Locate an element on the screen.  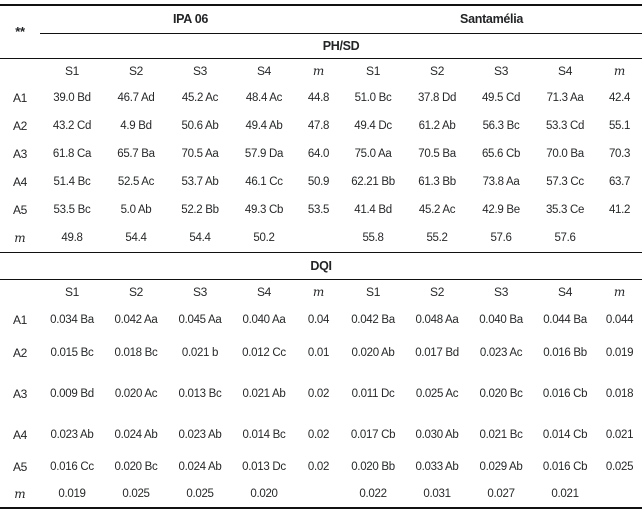
data-cell: 0.017 Cb is located at coordinates (373, 435).